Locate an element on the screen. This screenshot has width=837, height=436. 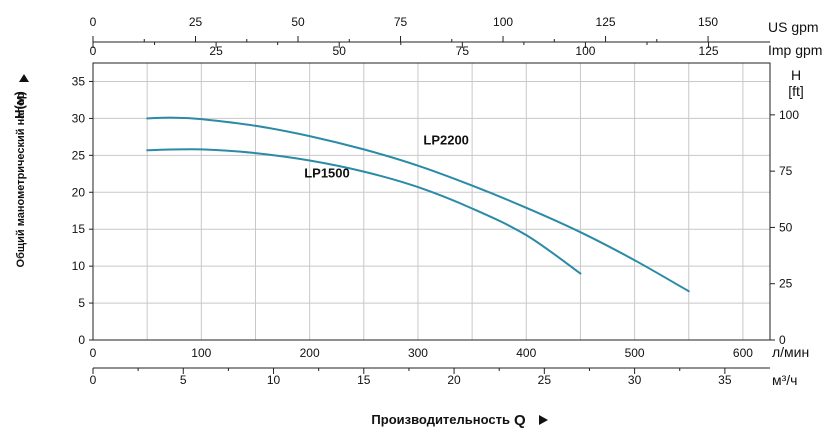
impgpm-tick-label: 75 is located at coordinates (463, 51).